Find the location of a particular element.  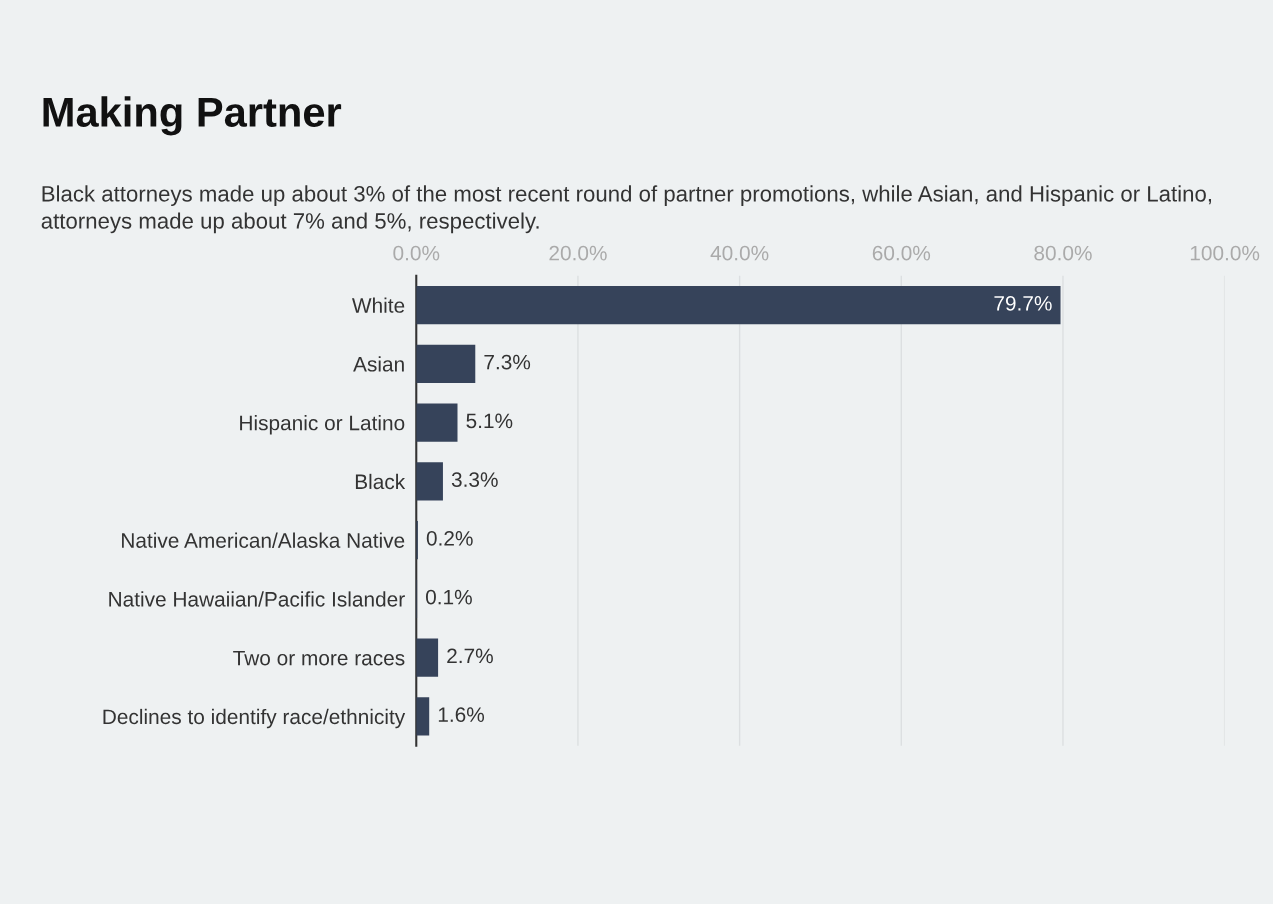

x-tick-label: 80.0% is located at coordinates (1063, 253).